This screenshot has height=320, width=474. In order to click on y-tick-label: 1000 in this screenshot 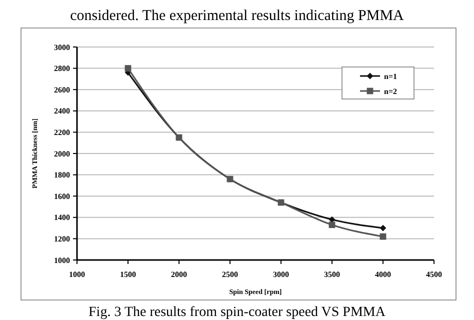, I will do `click(62, 260)`.